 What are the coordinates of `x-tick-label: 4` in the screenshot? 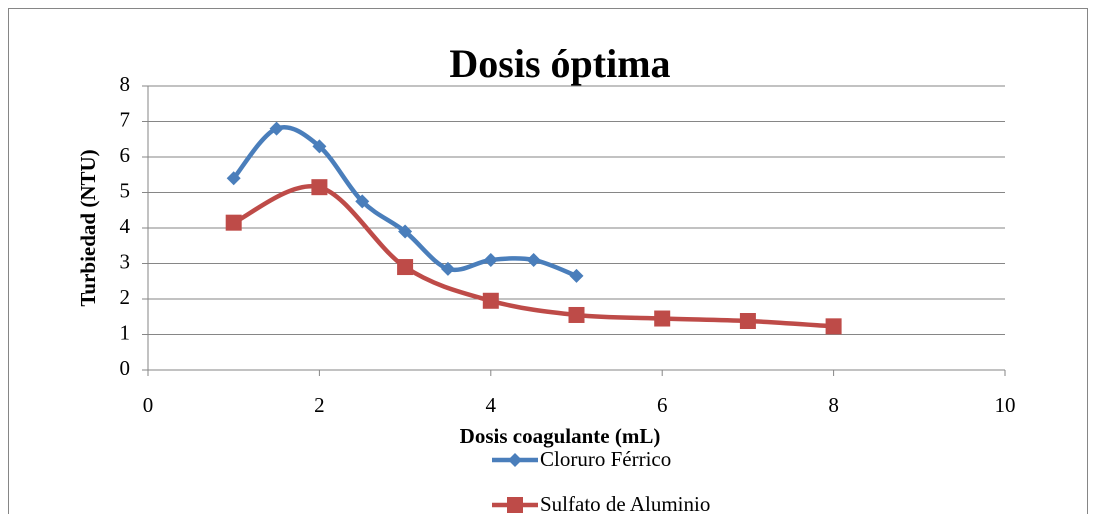 It's located at (491, 405).